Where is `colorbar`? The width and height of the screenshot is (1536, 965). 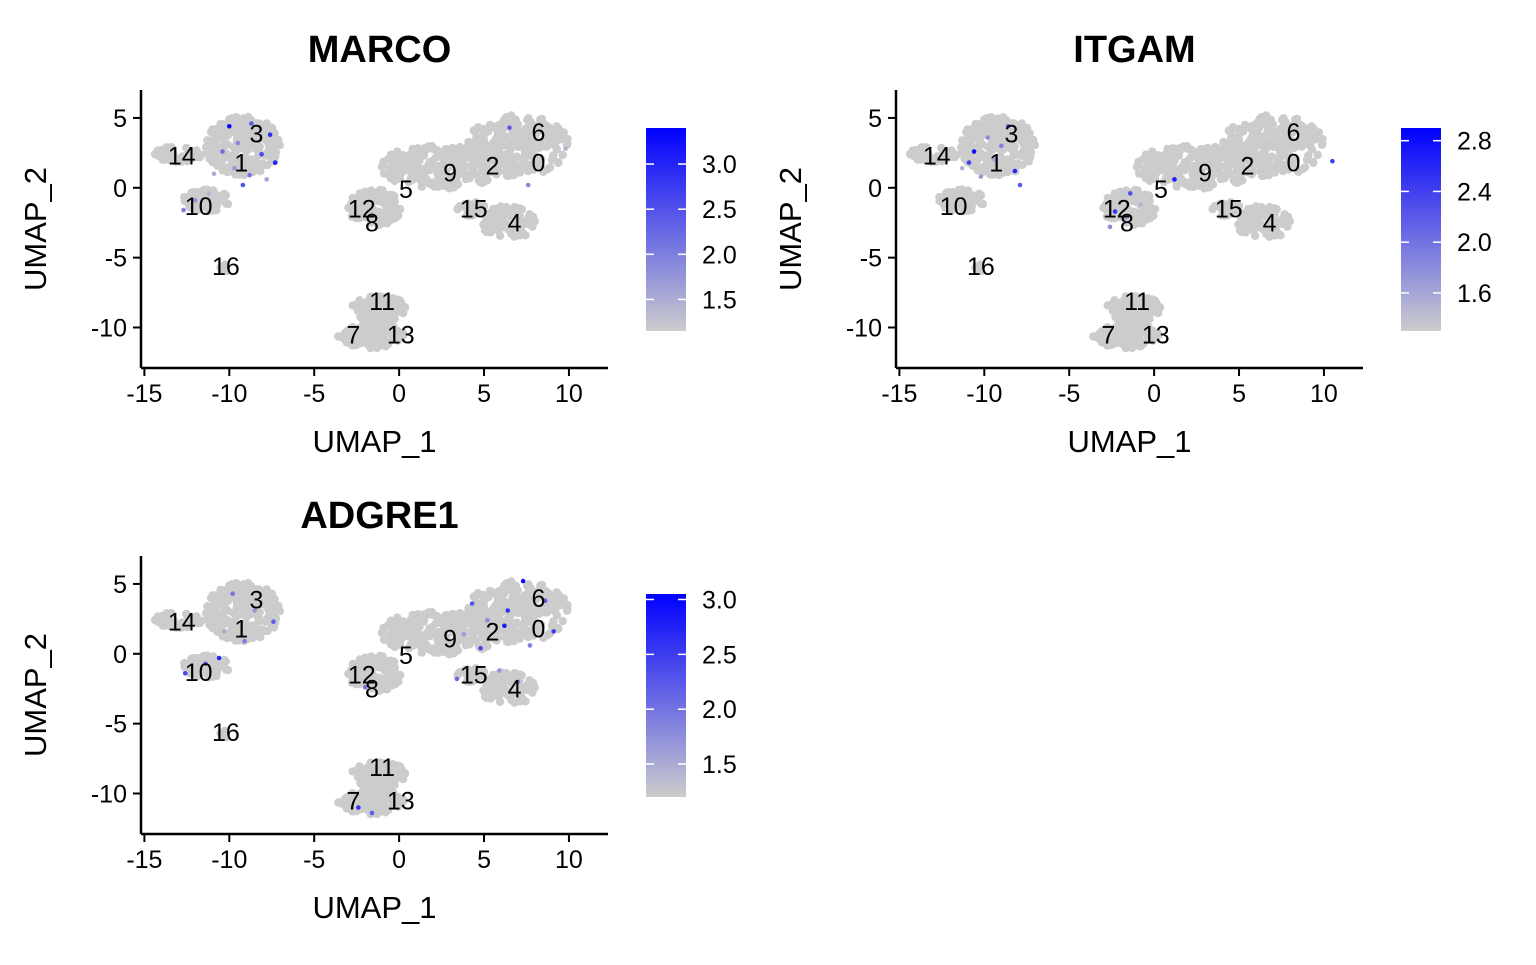
colorbar is located at coordinates (1421, 229).